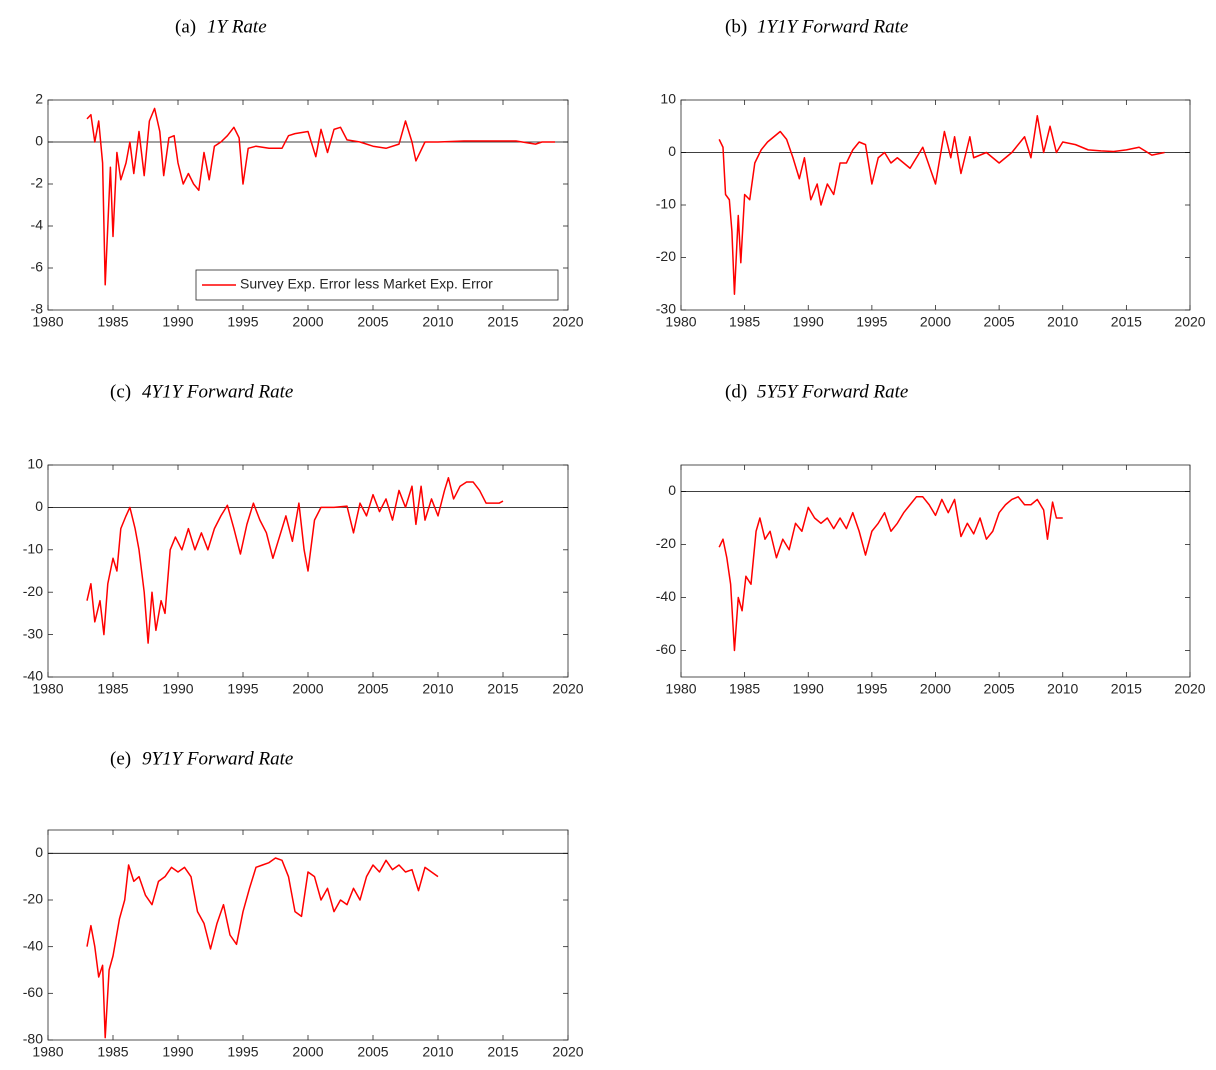  Describe the element at coordinates (832, 391) in the screenshot. I see `panel-title: 5Y5Y Forward Rate` at that location.